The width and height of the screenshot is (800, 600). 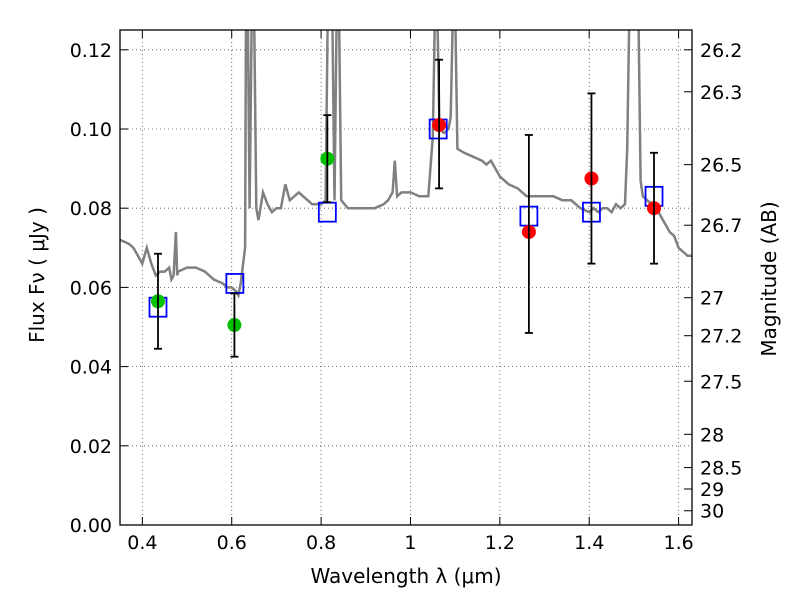 What do you see at coordinates (721, 382) in the screenshot?
I see `y2-tick-label: 27.5` at bounding box center [721, 382].